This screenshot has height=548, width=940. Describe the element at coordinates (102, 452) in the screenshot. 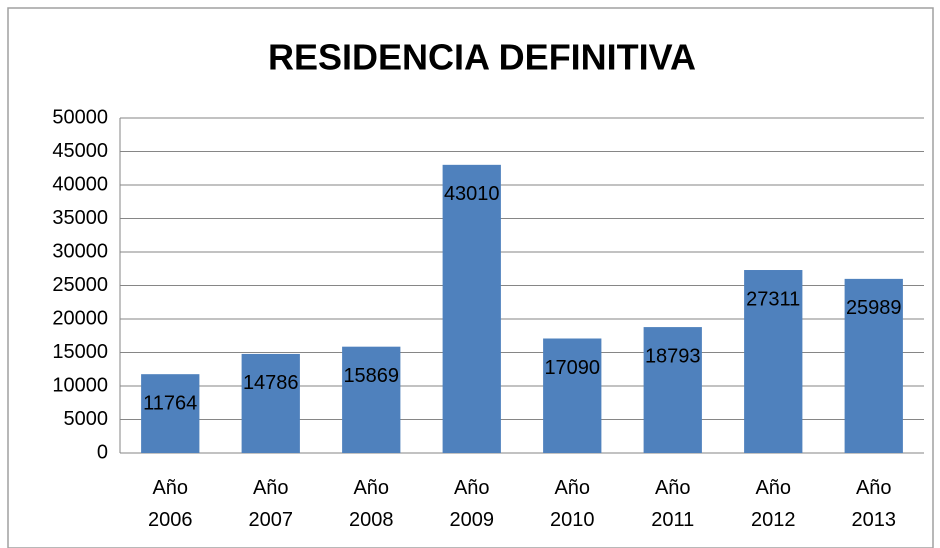

I see `y-tick-label: 0` at that location.